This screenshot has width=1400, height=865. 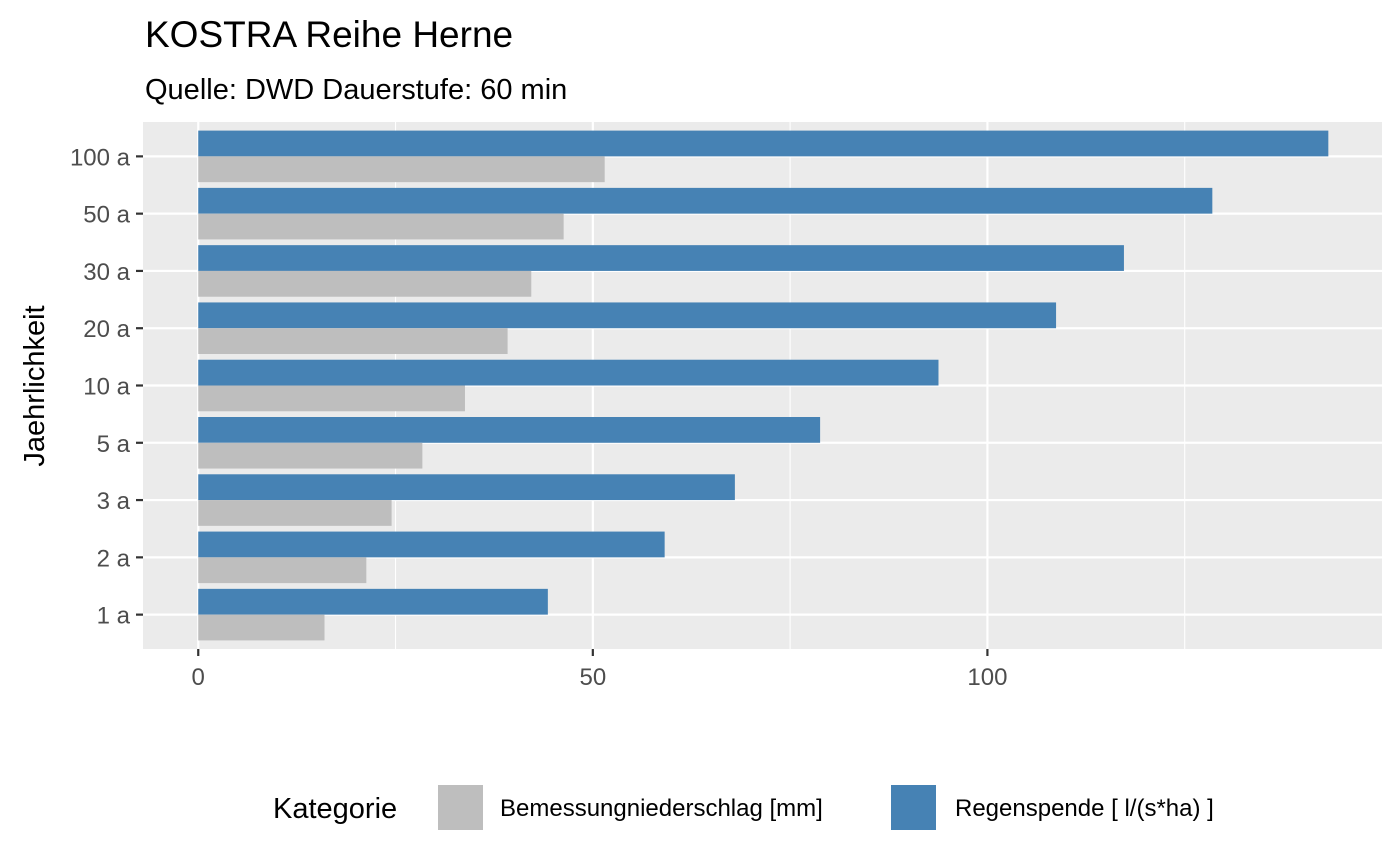 I want to click on x-axis: 0 50 100, so click(x=599, y=670).